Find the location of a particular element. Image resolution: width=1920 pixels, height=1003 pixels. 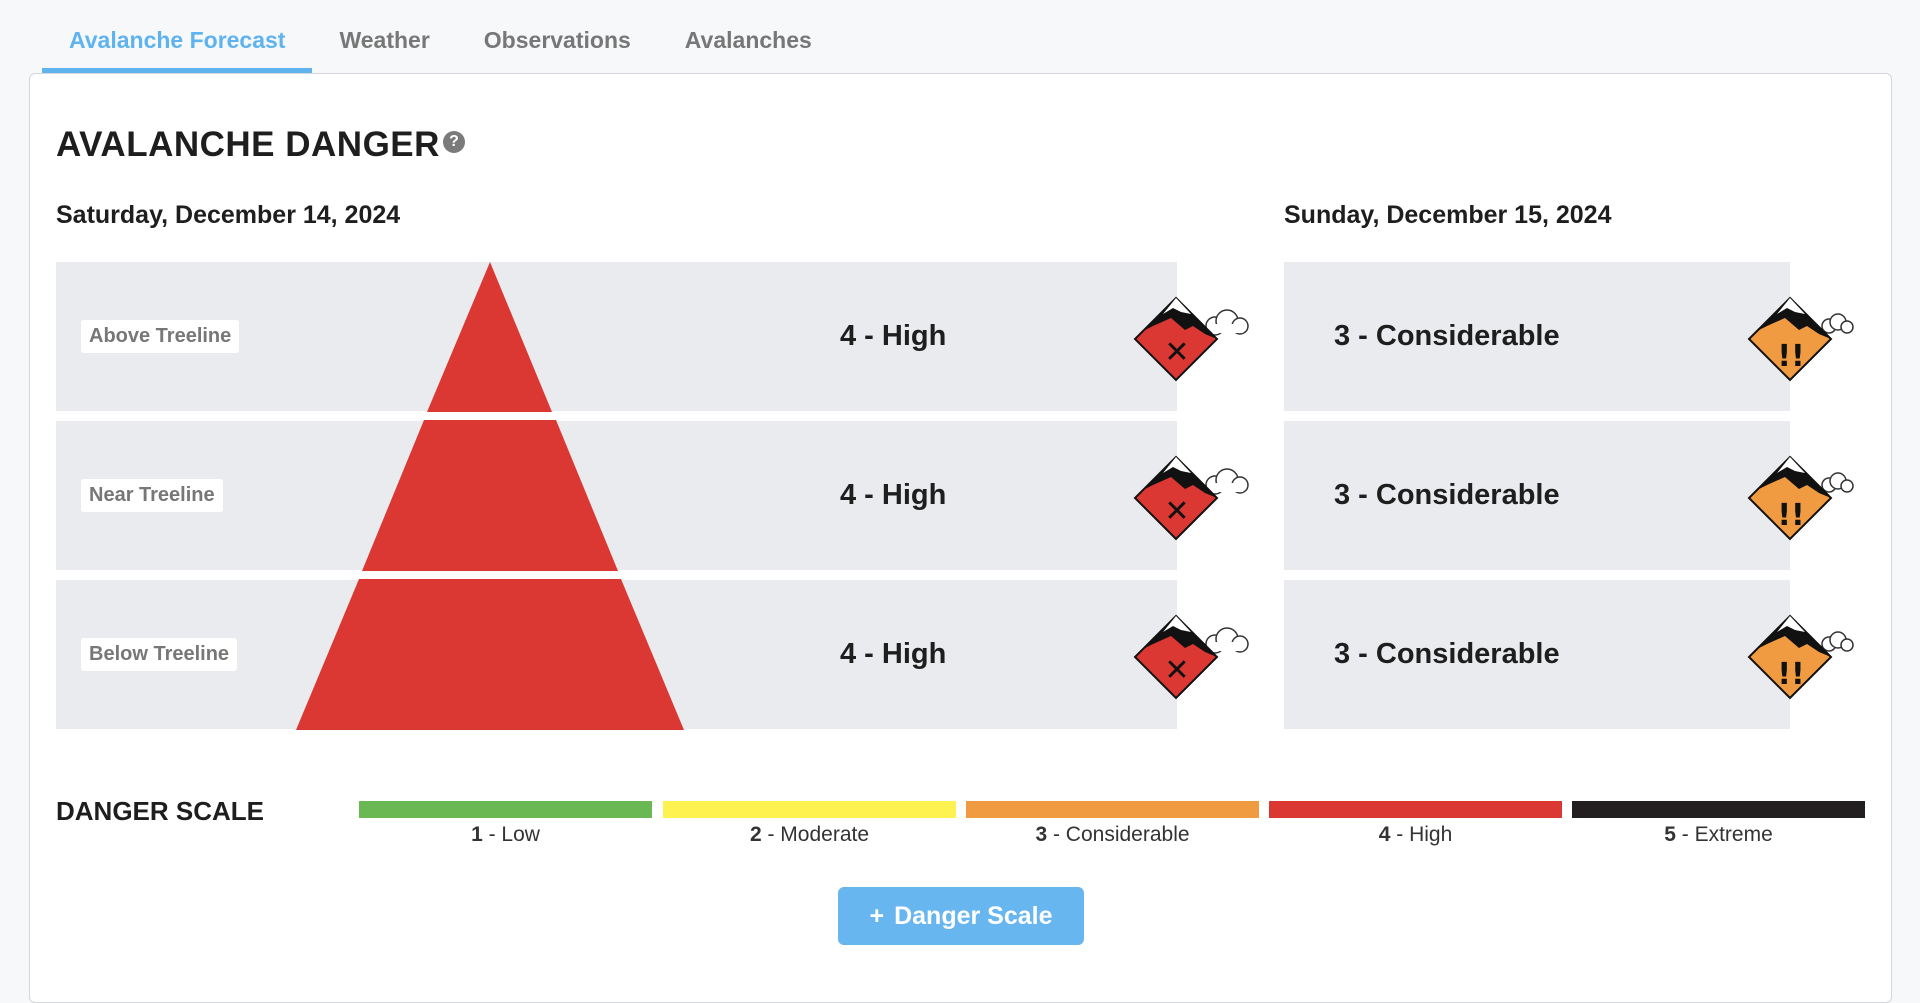

scale-bar-considerable is located at coordinates (1112, 809).